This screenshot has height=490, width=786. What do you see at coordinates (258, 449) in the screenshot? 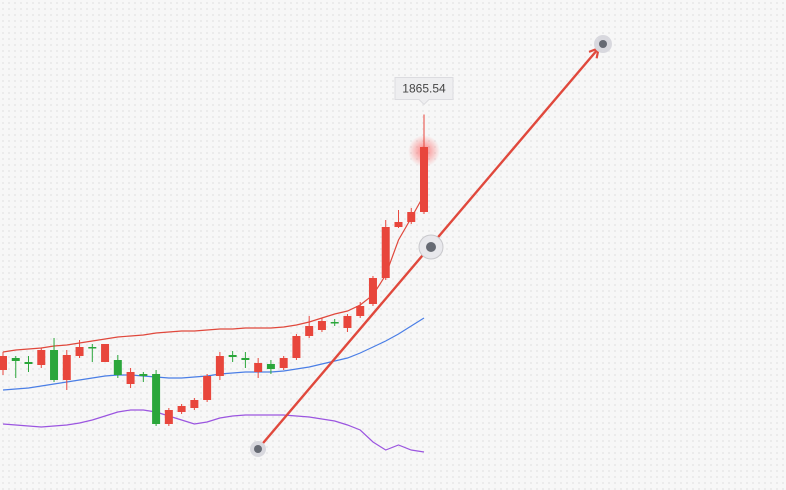
I see `arrow-start-dot` at bounding box center [258, 449].